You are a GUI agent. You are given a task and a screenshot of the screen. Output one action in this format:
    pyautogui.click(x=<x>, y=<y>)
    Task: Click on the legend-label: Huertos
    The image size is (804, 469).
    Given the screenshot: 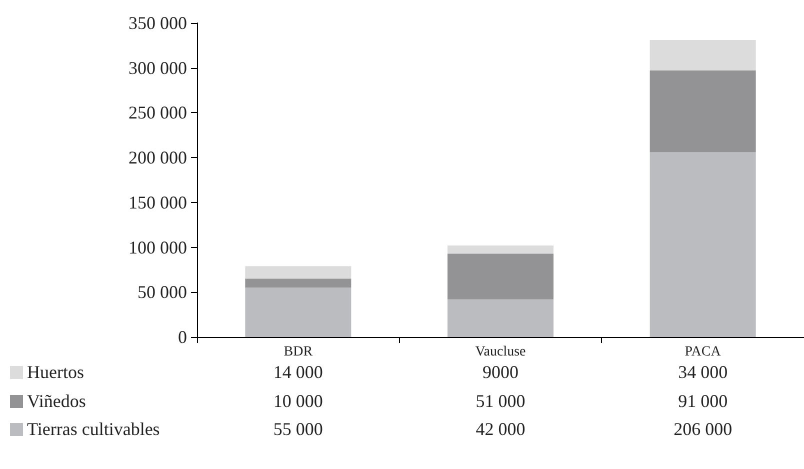 What is the action you would take?
    pyautogui.click(x=55, y=372)
    